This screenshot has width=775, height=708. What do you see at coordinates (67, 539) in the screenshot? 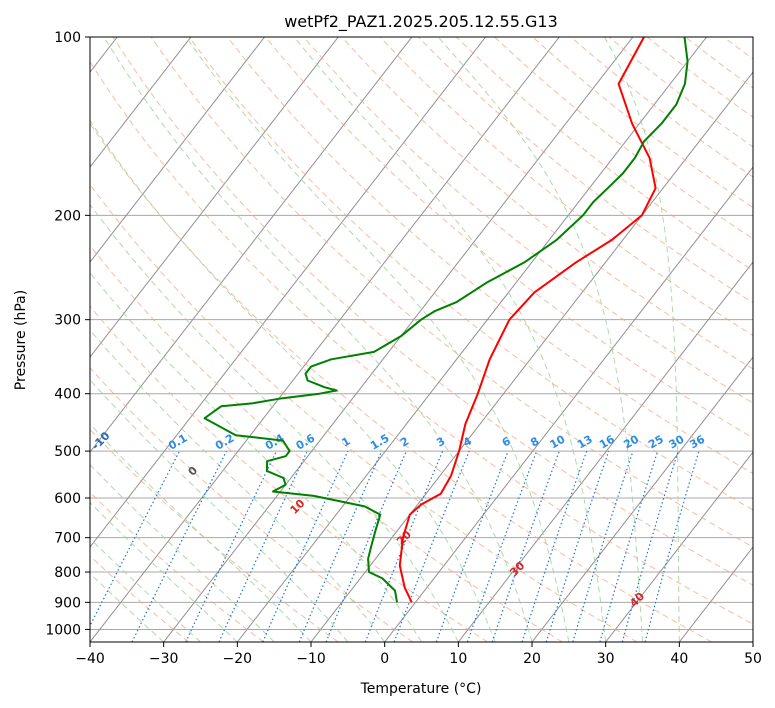
I see `y-tick-label: 700` at bounding box center [67, 539].